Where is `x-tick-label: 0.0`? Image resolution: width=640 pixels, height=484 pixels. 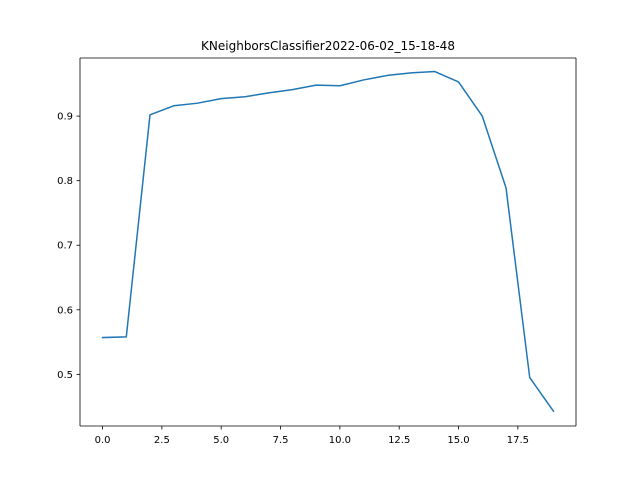 x-tick-label: 0.0 is located at coordinates (103, 440).